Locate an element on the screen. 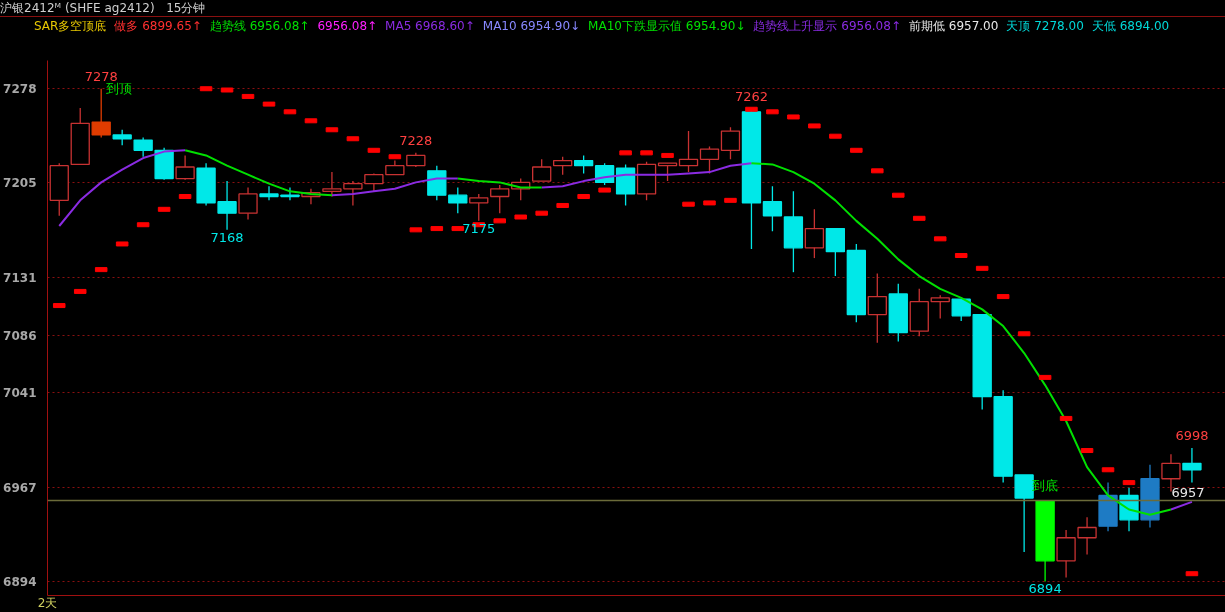 The image size is (1225, 612). y-tick-label: 7278 is located at coordinates (20, 89).